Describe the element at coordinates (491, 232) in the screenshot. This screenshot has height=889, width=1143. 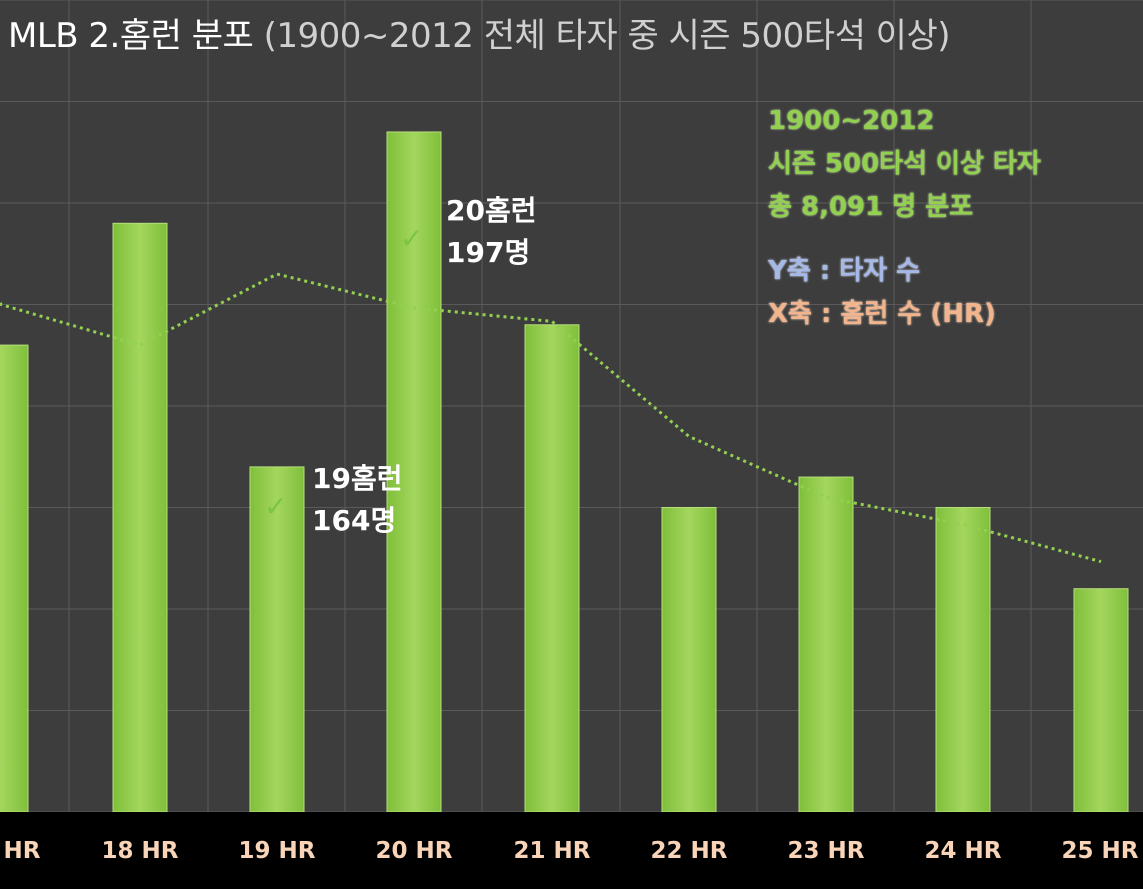
I see `annotation-20hr: 20홈런 197명` at that location.